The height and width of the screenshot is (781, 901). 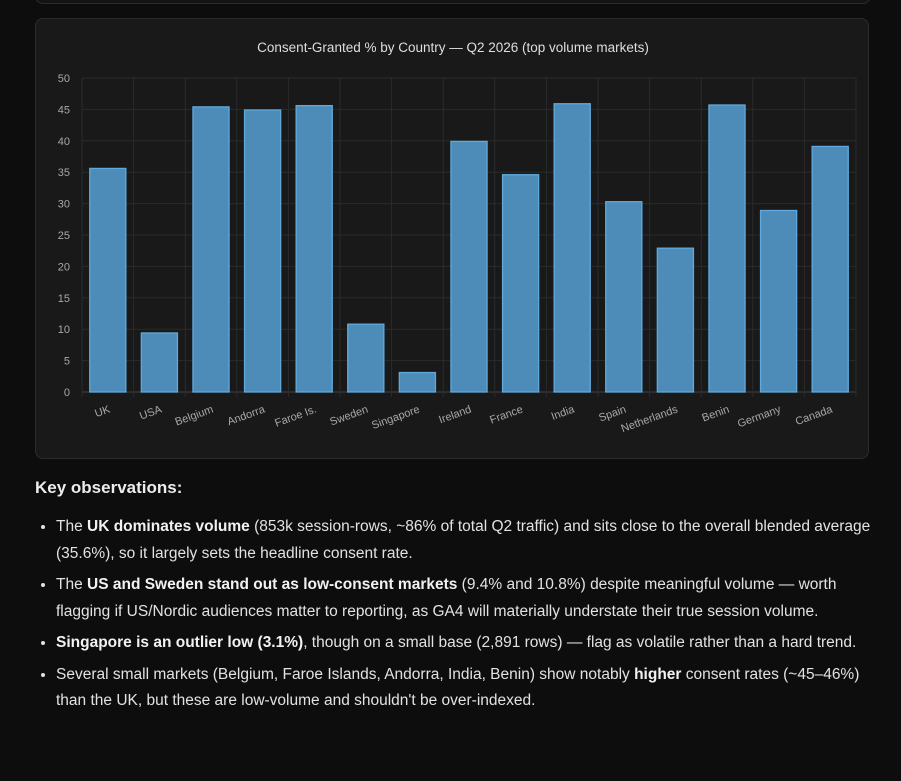 What do you see at coordinates (675, 320) in the screenshot?
I see `bar-netherlands` at bounding box center [675, 320].